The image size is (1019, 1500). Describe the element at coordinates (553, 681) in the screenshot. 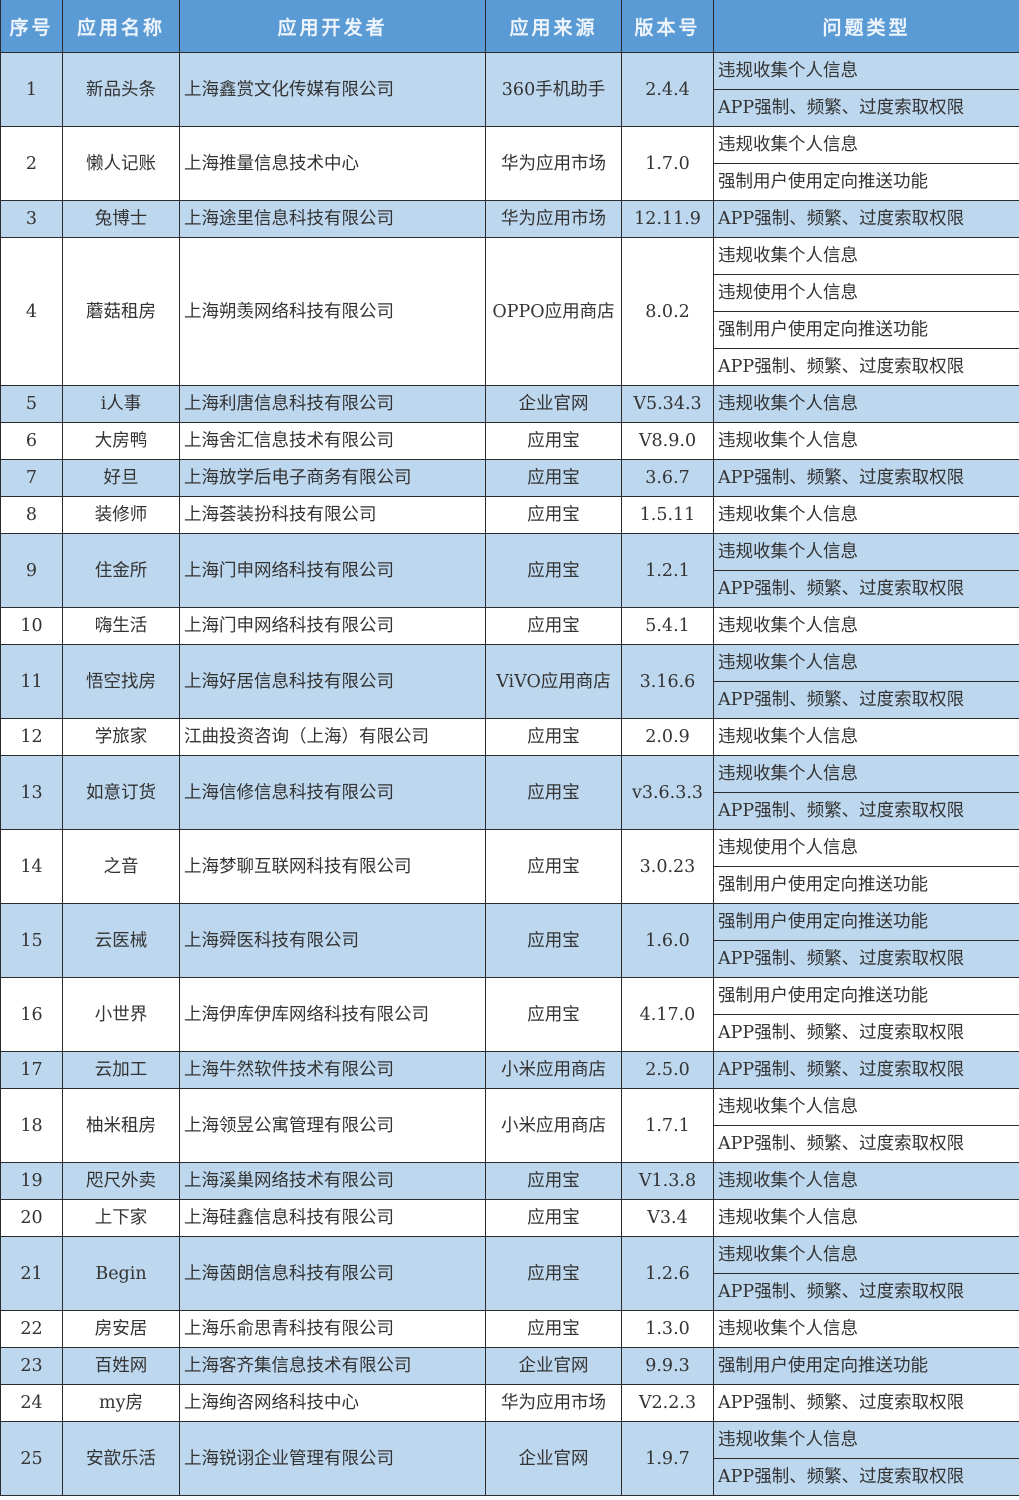

I see `app-source-cell: ViVO应用商店` at that location.